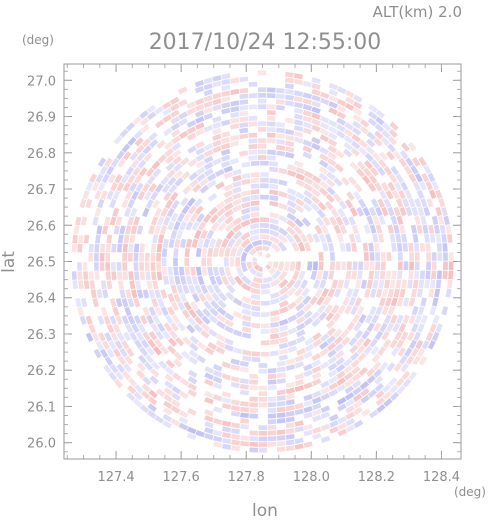 The width and height of the screenshot is (491, 521). What do you see at coordinates (115, 477) in the screenshot?
I see `x-tick-label: 127.4` at bounding box center [115, 477].